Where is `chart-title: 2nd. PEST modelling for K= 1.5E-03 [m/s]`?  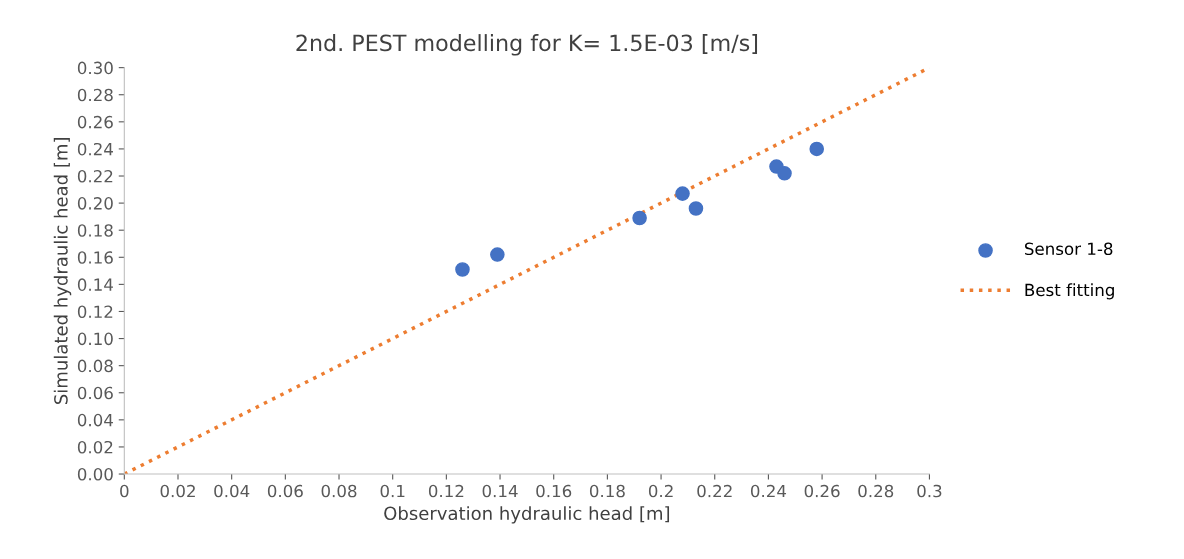
chart-title: 2nd. PEST modelling for K= 1.5E-03 [m/s] is located at coordinates (527, 45).